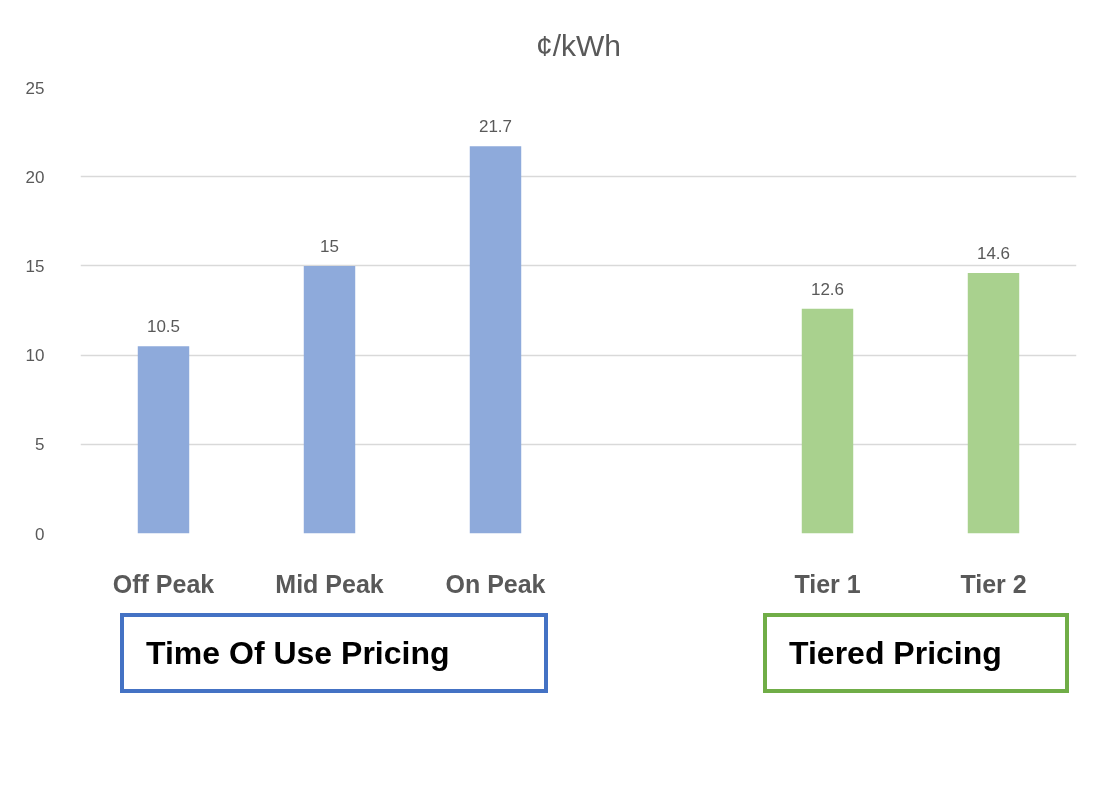 This screenshot has width=1114, height=789. What do you see at coordinates (35, 177) in the screenshot?
I see `y-tick-label: 20` at bounding box center [35, 177].